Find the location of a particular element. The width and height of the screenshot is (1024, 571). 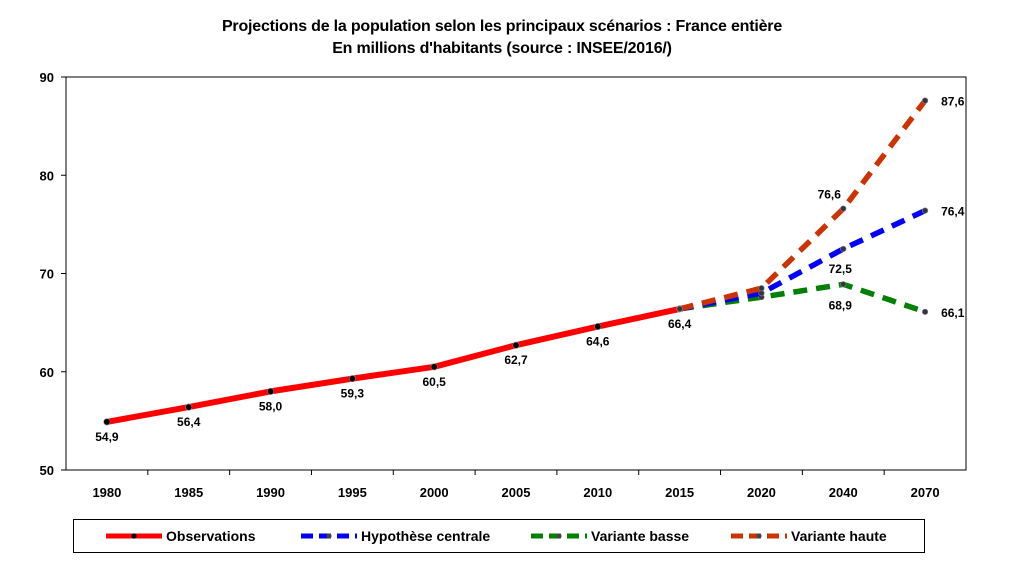

x-tick-label: 1980 is located at coordinates (106, 492).